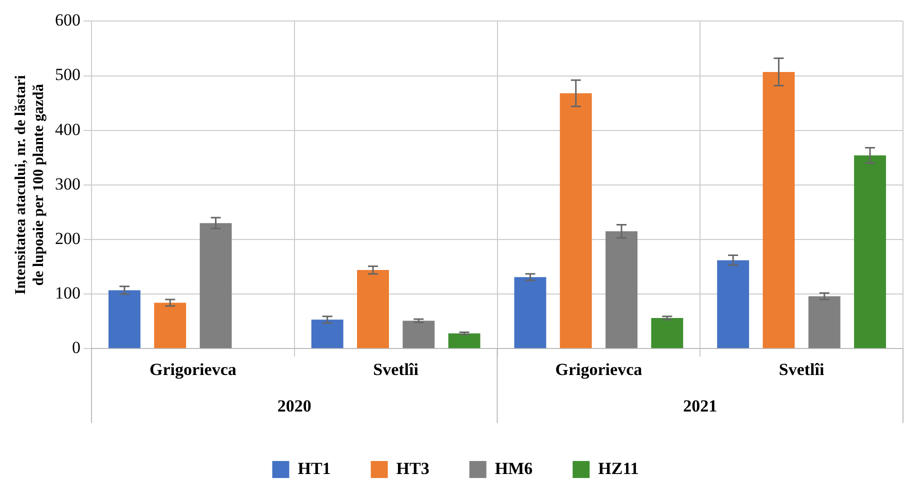 This screenshot has width=921, height=495. Describe the element at coordinates (294, 406) in the screenshot. I see `text: 2020` at that location.